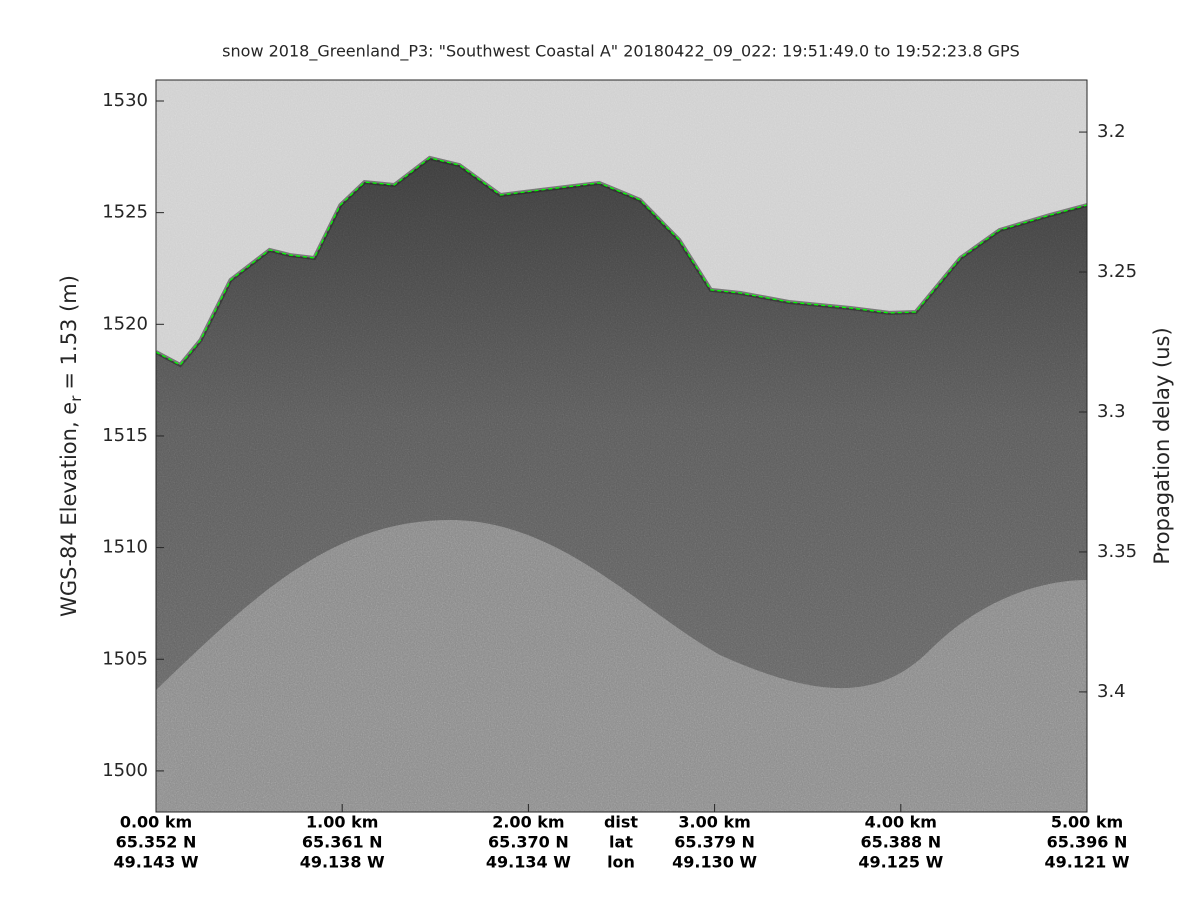 This screenshot has width=1200, height=900. What do you see at coordinates (69, 509) in the screenshot?
I see `y-label-part: WGS-84 Elevation, e` at bounding box center [69, 509].